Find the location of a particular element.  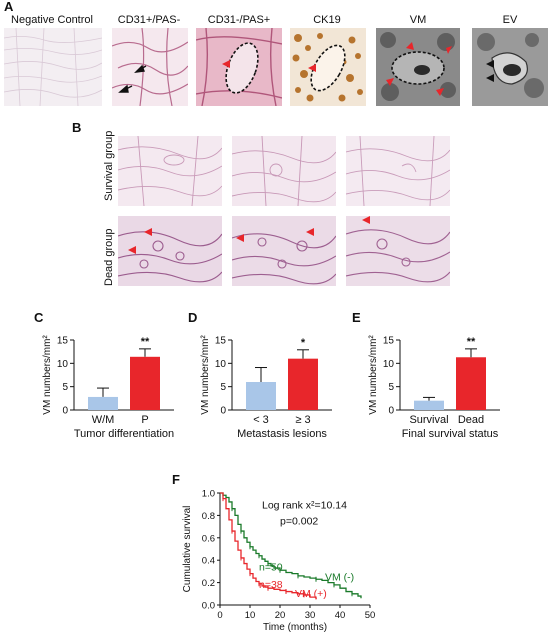

x-axis-label: Final survival status is located at coordinates (450, 434).